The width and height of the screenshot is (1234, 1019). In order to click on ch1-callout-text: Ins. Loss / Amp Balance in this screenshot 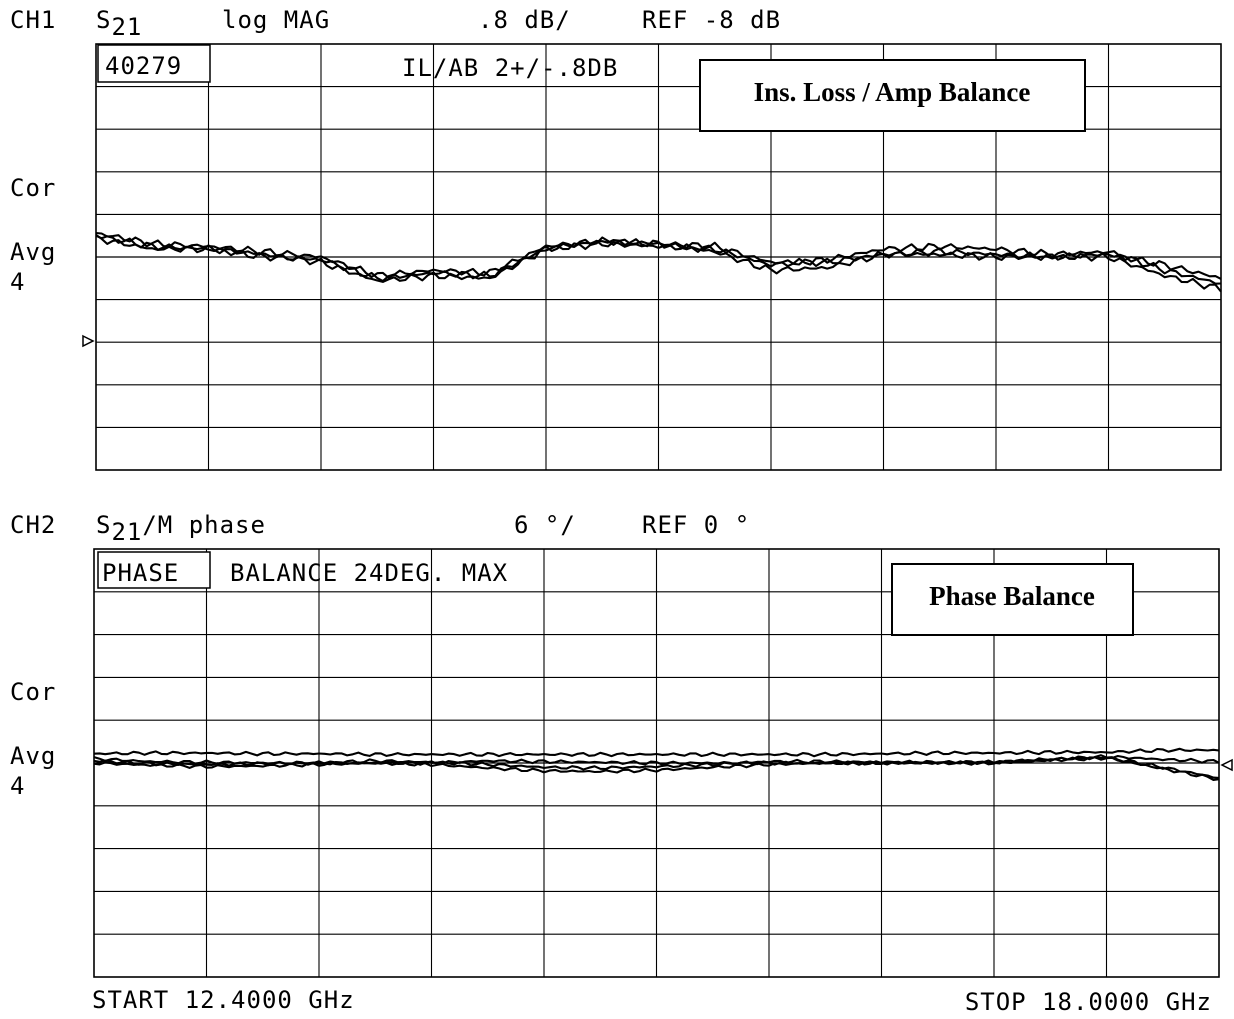, I will do `click(892, 92)`.